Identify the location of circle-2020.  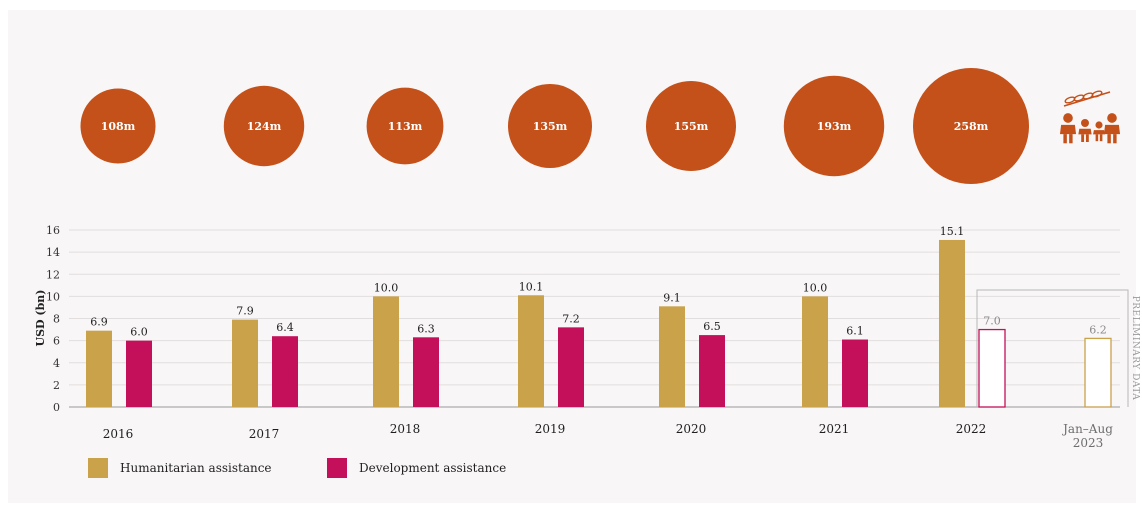
(691, 126).